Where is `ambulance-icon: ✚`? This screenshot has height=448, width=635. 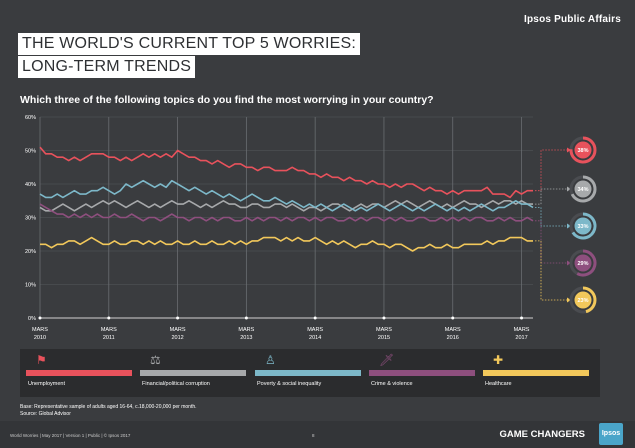
ambulance-icon: ✚ is located at coordinates (498, 360).